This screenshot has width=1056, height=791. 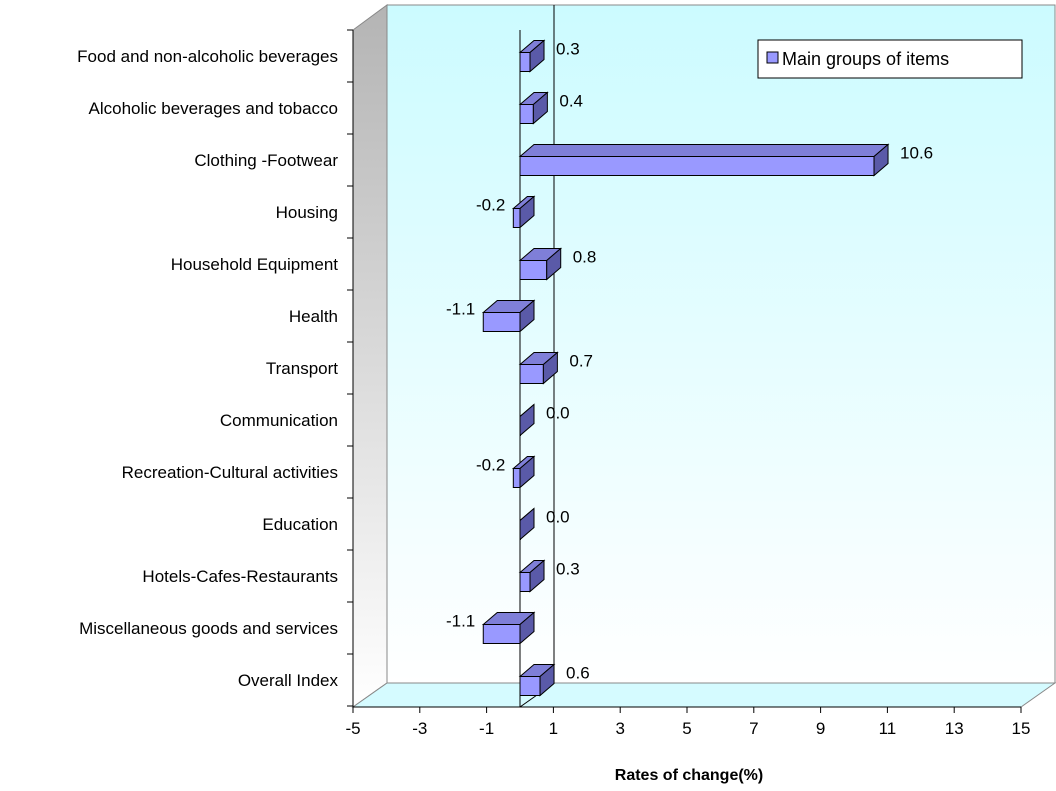 I want to click on legend-label: Main groups of items, so click(x=865, y=59).